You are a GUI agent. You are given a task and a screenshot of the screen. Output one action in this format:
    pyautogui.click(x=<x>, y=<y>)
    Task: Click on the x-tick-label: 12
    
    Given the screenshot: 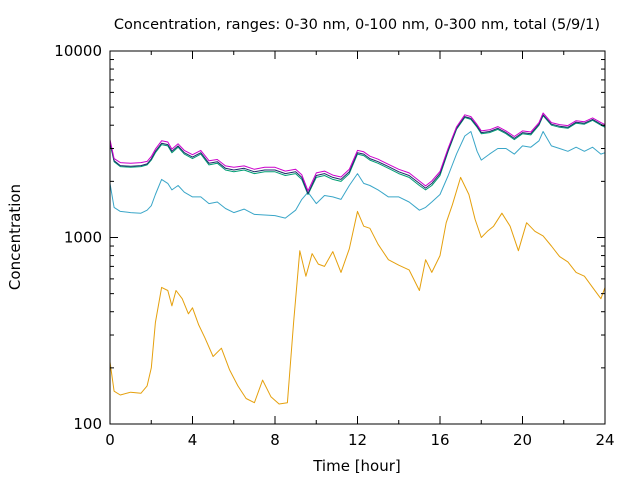 What is the action you would take?
    pyautogui.click(x=357, y=440)
    